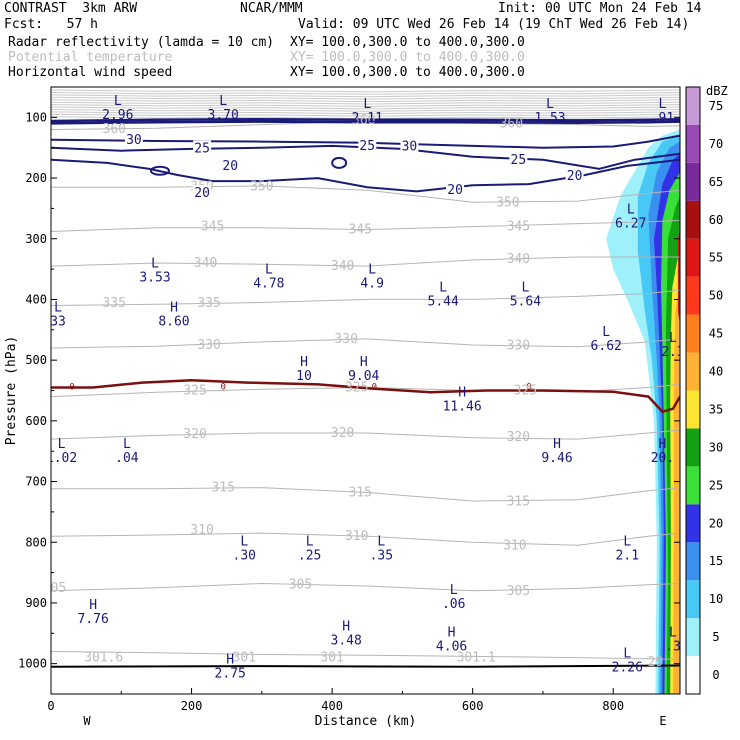 The width and height of the screenshot is (740, 740). What do you see at coordinates (356, 536) in the screenshot?
I see `theta-label: 310` at bounding box center [356, 536].